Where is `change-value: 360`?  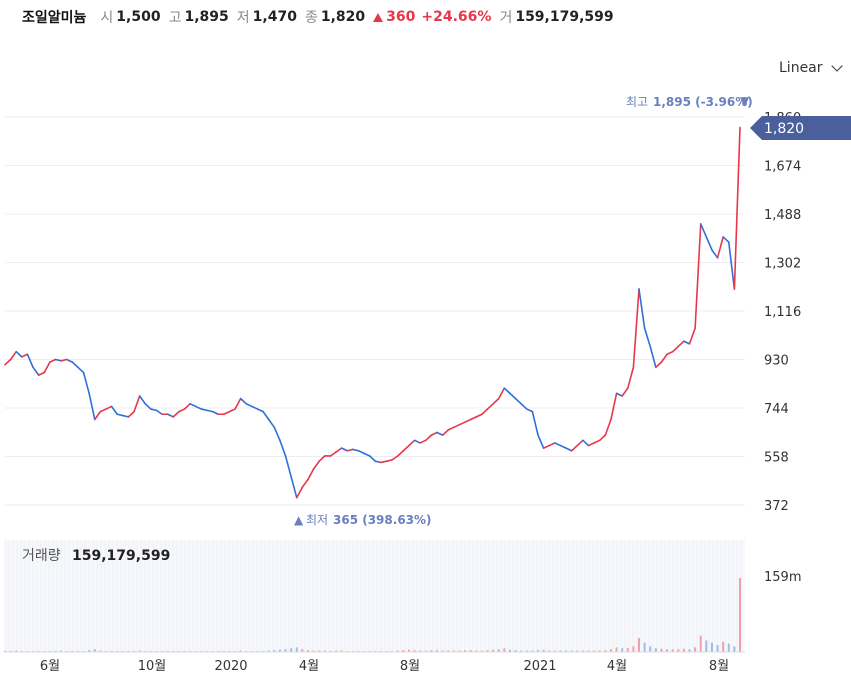 change-value: 360 is located at coordinates (401, 17).